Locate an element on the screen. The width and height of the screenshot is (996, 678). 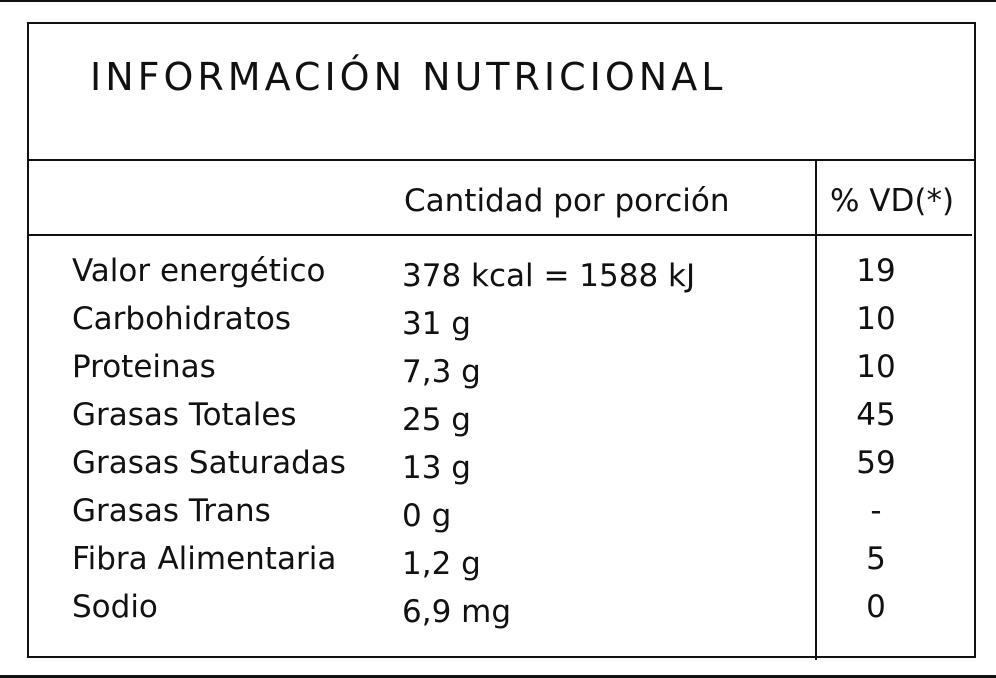
amount-header: Cantidad por porción is located at coordinates (567, 201).